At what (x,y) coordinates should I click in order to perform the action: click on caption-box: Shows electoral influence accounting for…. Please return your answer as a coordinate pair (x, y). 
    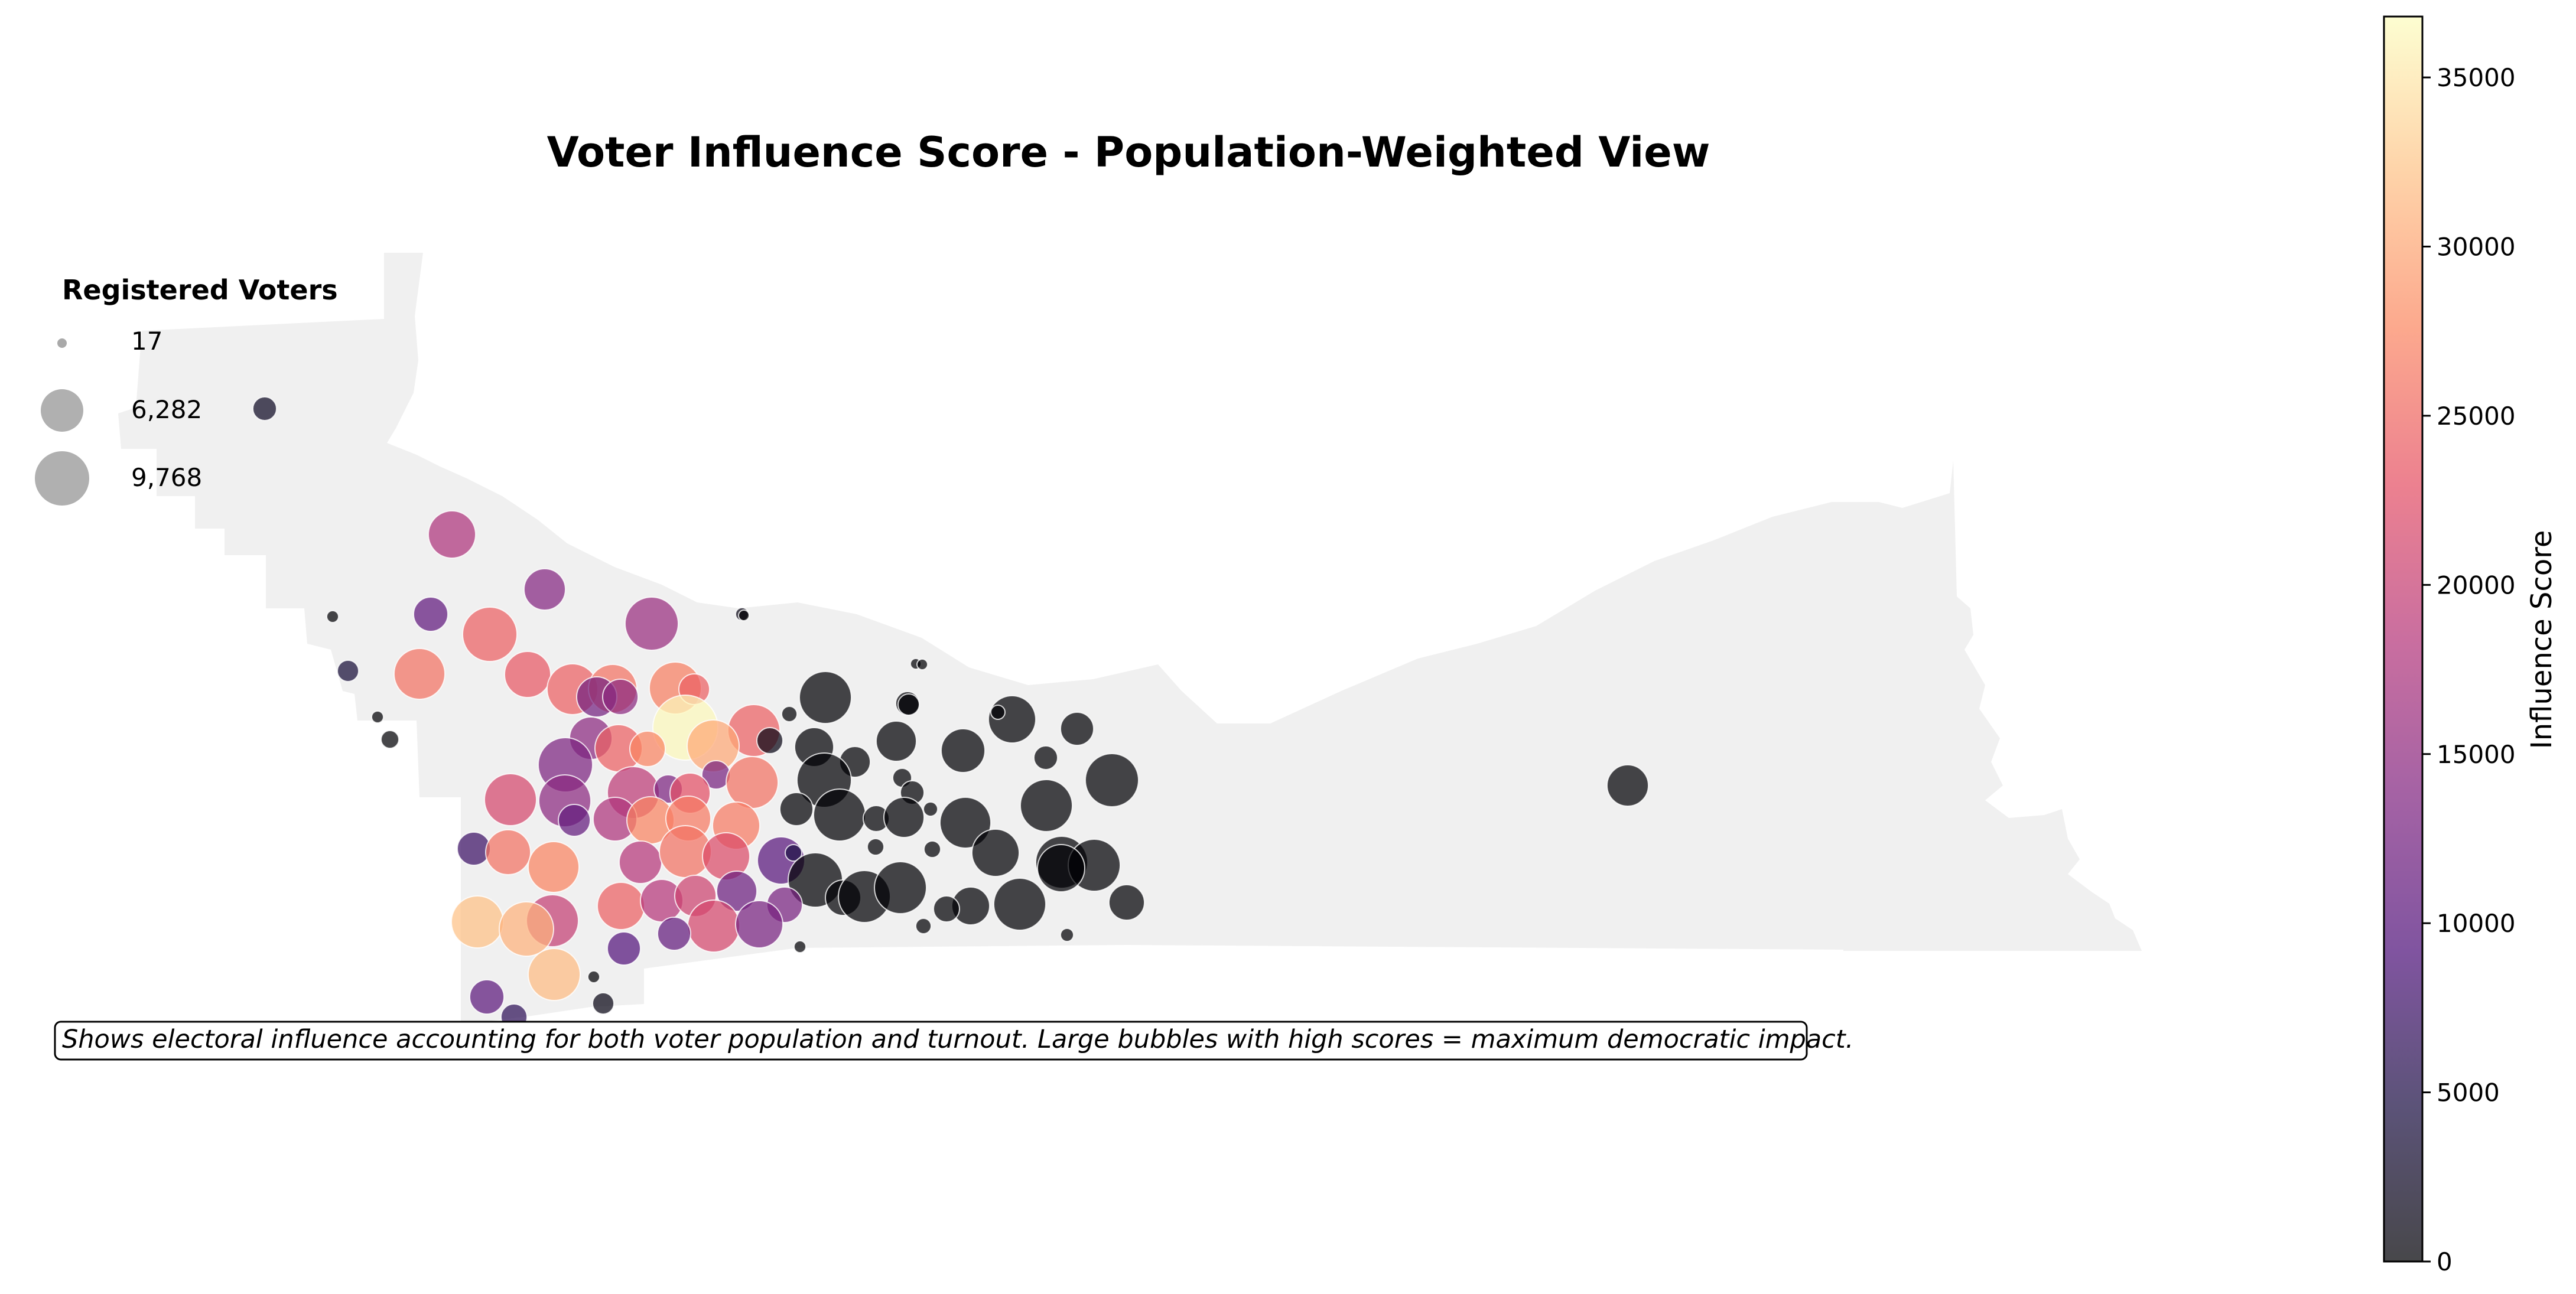
    Looking at the image, I should click on (954, 1041).